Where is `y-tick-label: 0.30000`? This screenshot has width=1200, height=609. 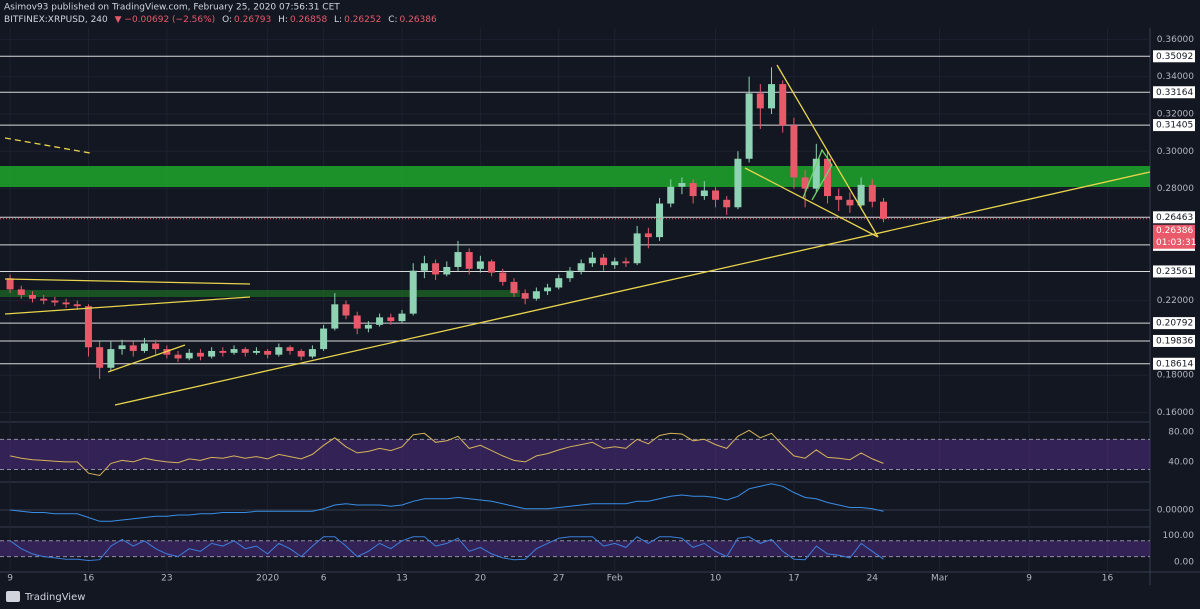
y-tick-label: 0.30000 is located at coordinates (1175, 152).